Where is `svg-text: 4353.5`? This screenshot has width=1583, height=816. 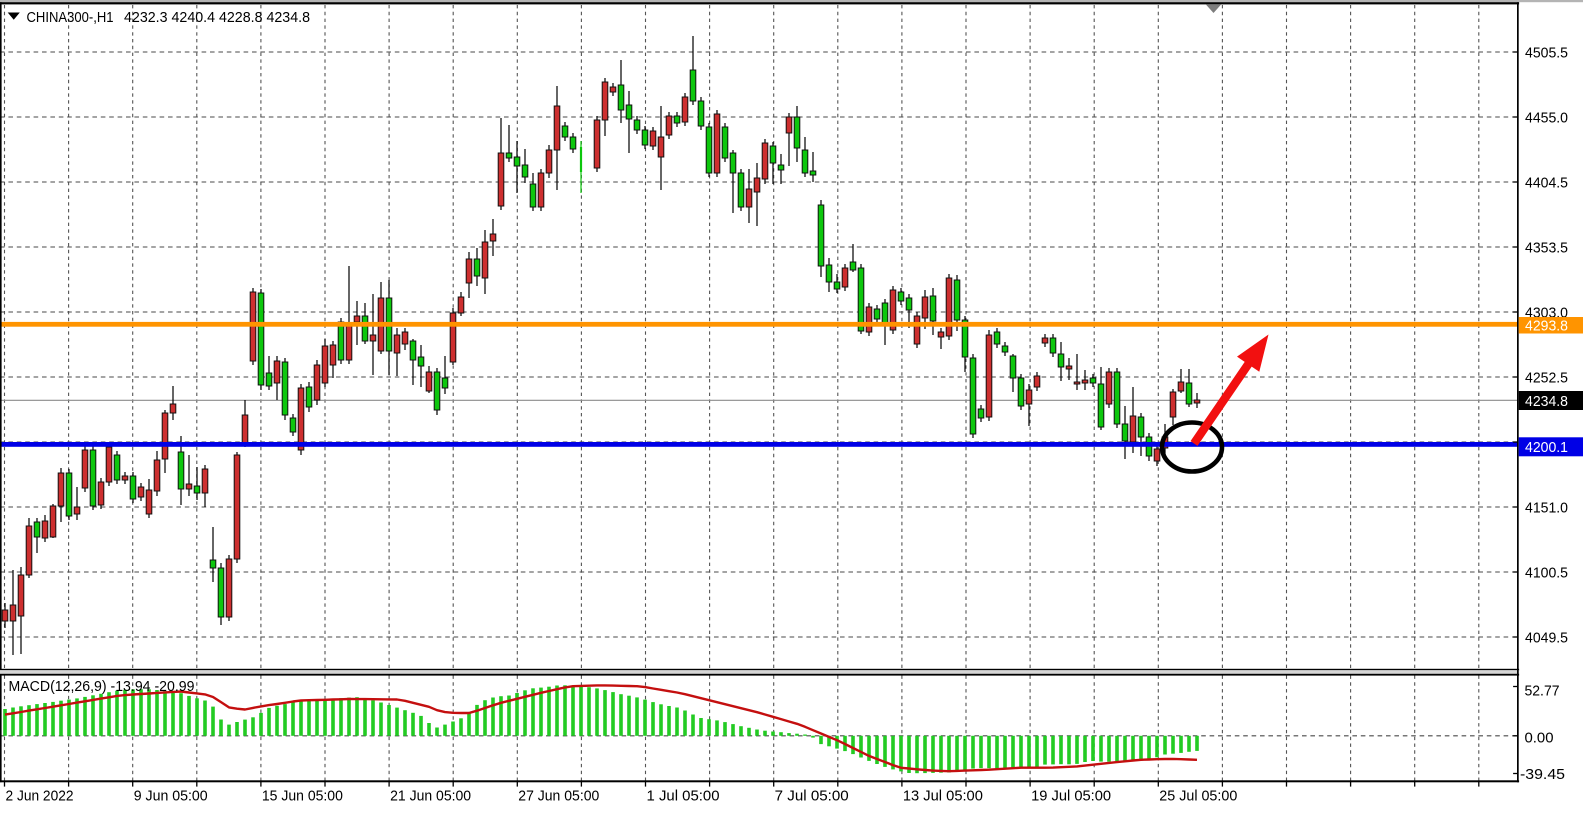 svg-text: 4353.5 is located at coordinates (1546, 247).